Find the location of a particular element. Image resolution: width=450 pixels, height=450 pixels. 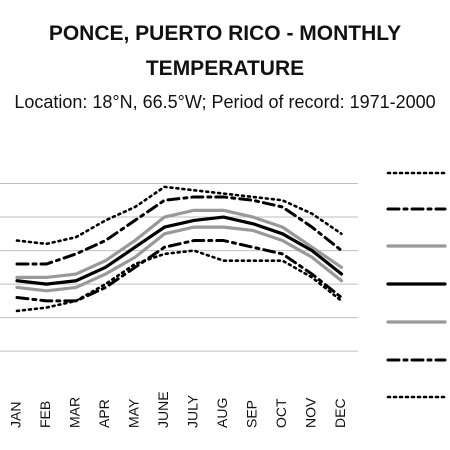

chart-title-line-1: PONCE, PUERTO RICO - MONTHLY is located at coordinates (225, 33).